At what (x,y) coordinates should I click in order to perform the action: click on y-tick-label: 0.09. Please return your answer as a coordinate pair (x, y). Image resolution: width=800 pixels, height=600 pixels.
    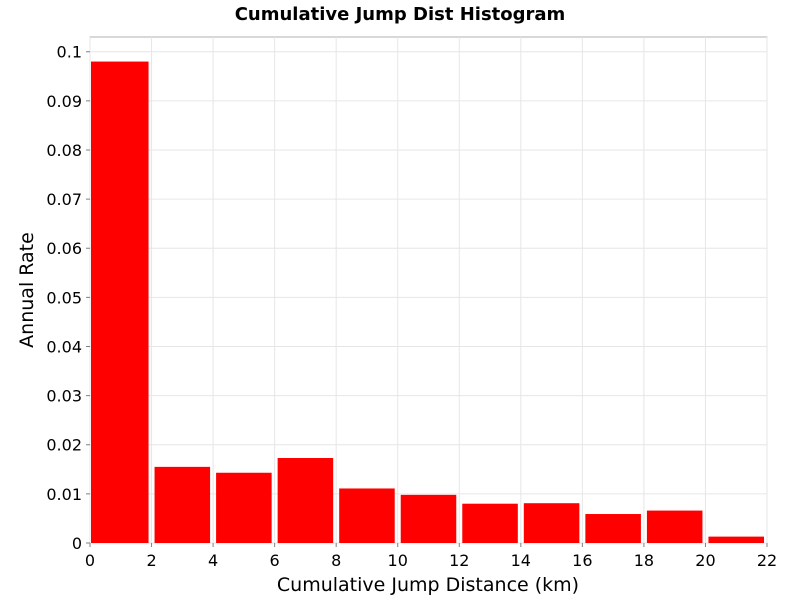
    Looking at the image, I should click on (64, 101).